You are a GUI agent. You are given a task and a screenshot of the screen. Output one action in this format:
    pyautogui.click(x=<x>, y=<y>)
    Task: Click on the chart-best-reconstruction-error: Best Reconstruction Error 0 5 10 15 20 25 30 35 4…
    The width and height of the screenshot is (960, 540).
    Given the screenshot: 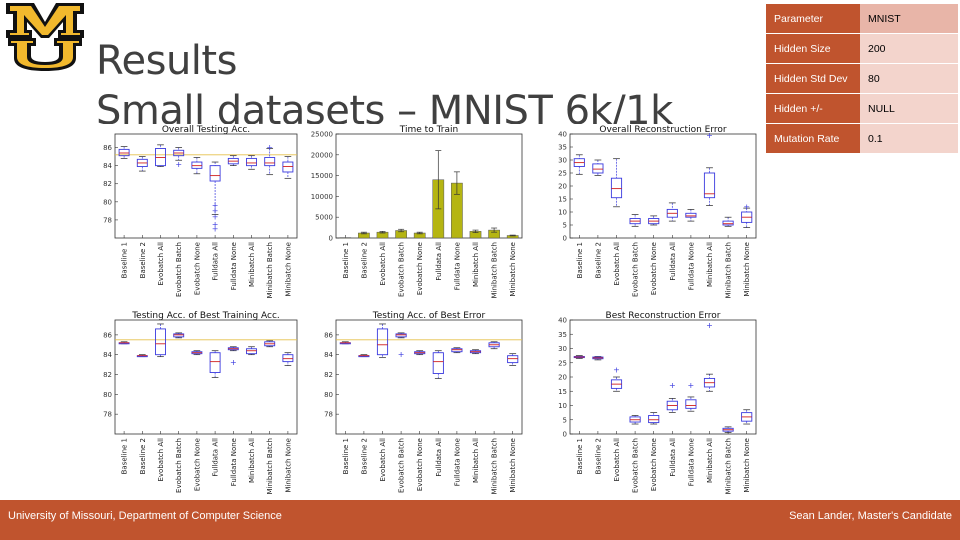 What is the action you would take?
    pyautogui.click(x=652, y=403)
    